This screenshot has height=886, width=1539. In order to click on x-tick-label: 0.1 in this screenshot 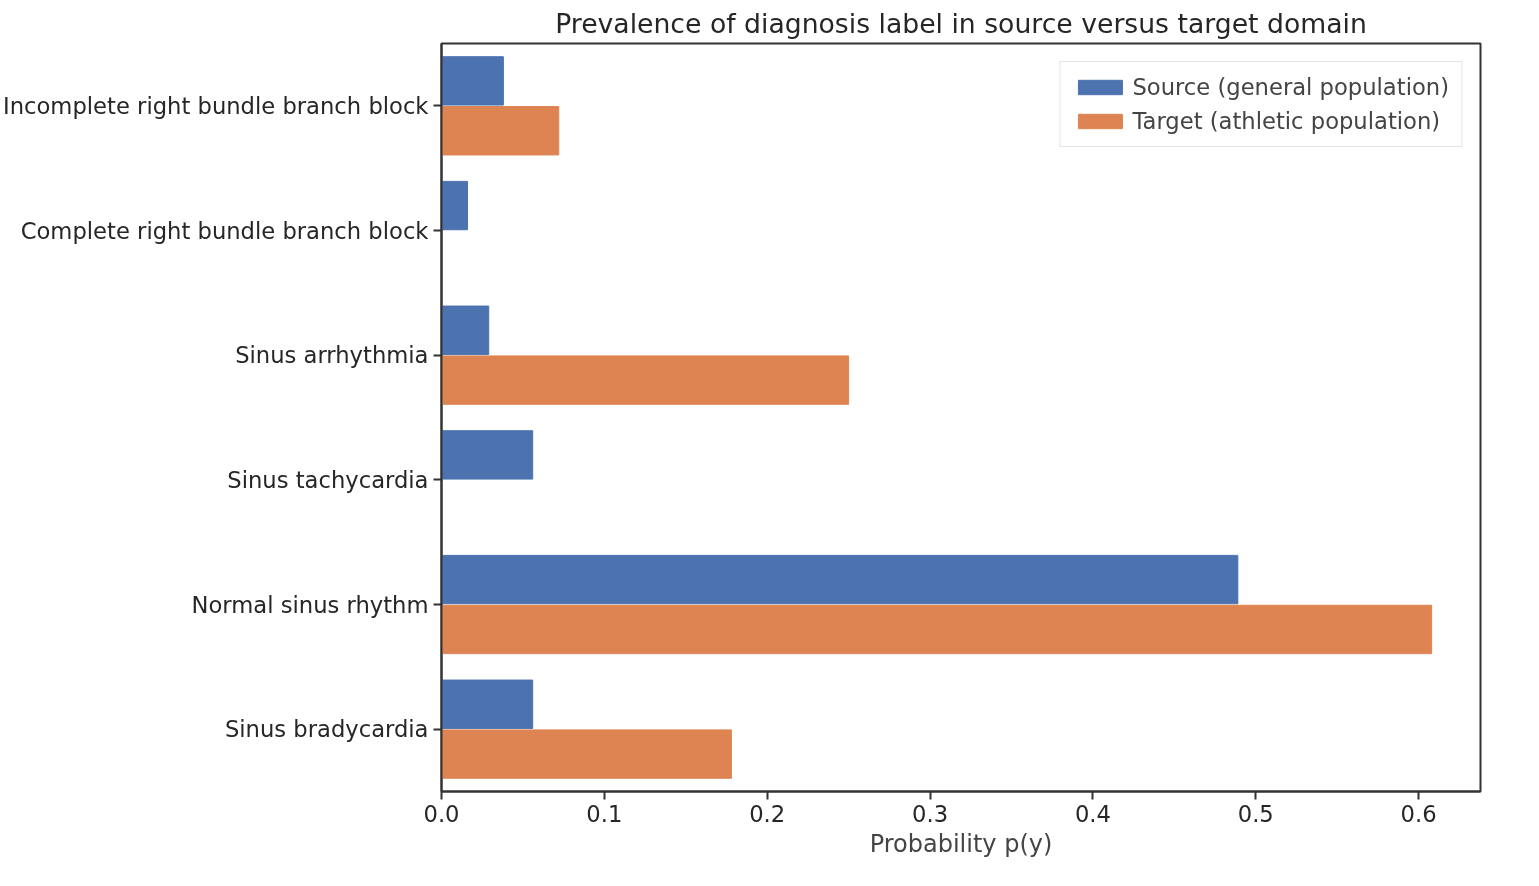, I will do `click(604, 813)`.